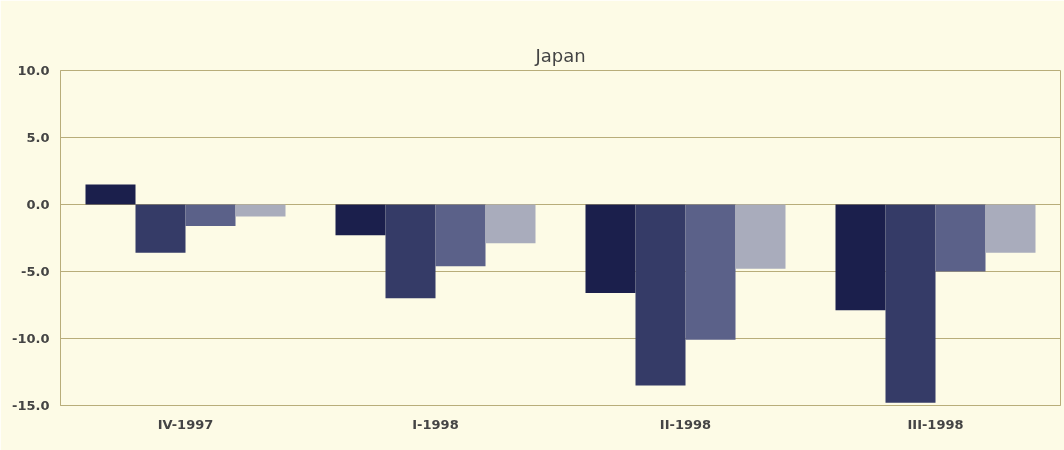  I want to click on y-tick-label: 0.0, so click(38, 204).